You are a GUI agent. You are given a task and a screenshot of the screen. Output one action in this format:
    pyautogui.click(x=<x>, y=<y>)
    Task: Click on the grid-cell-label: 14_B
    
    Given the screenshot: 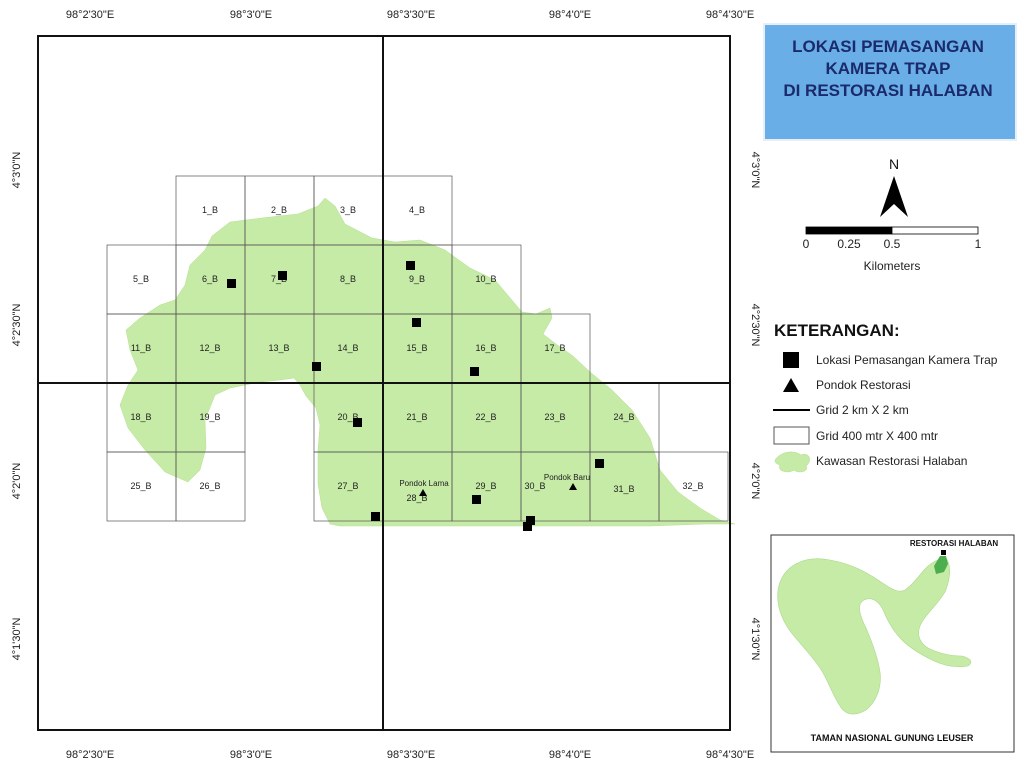 What is the action you would take?
    pyautogui.click(x=347, y=348)
    